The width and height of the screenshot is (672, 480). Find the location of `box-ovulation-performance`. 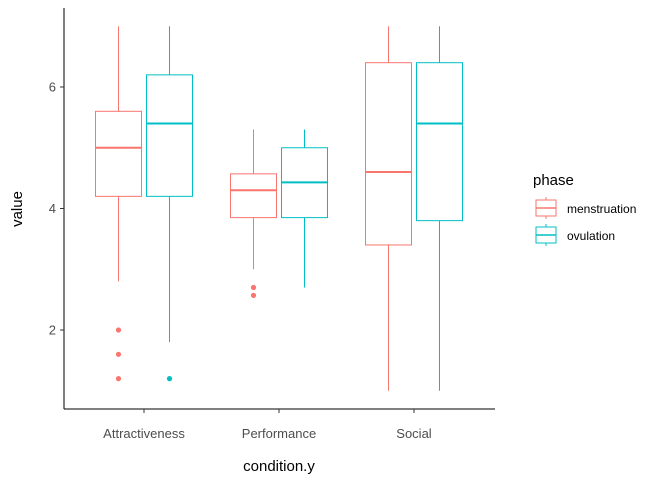

box-ovulation-performance is located at coordinates (304, 208).